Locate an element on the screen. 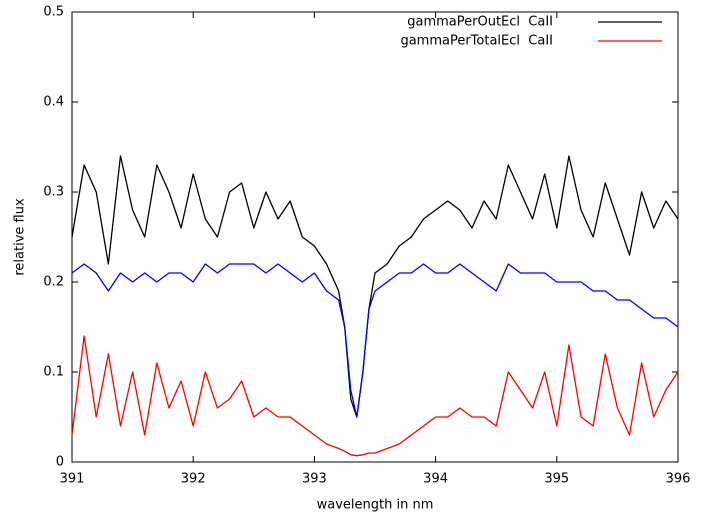  x-axis-label: wavelength in nm is located at coordinates (375, 505).